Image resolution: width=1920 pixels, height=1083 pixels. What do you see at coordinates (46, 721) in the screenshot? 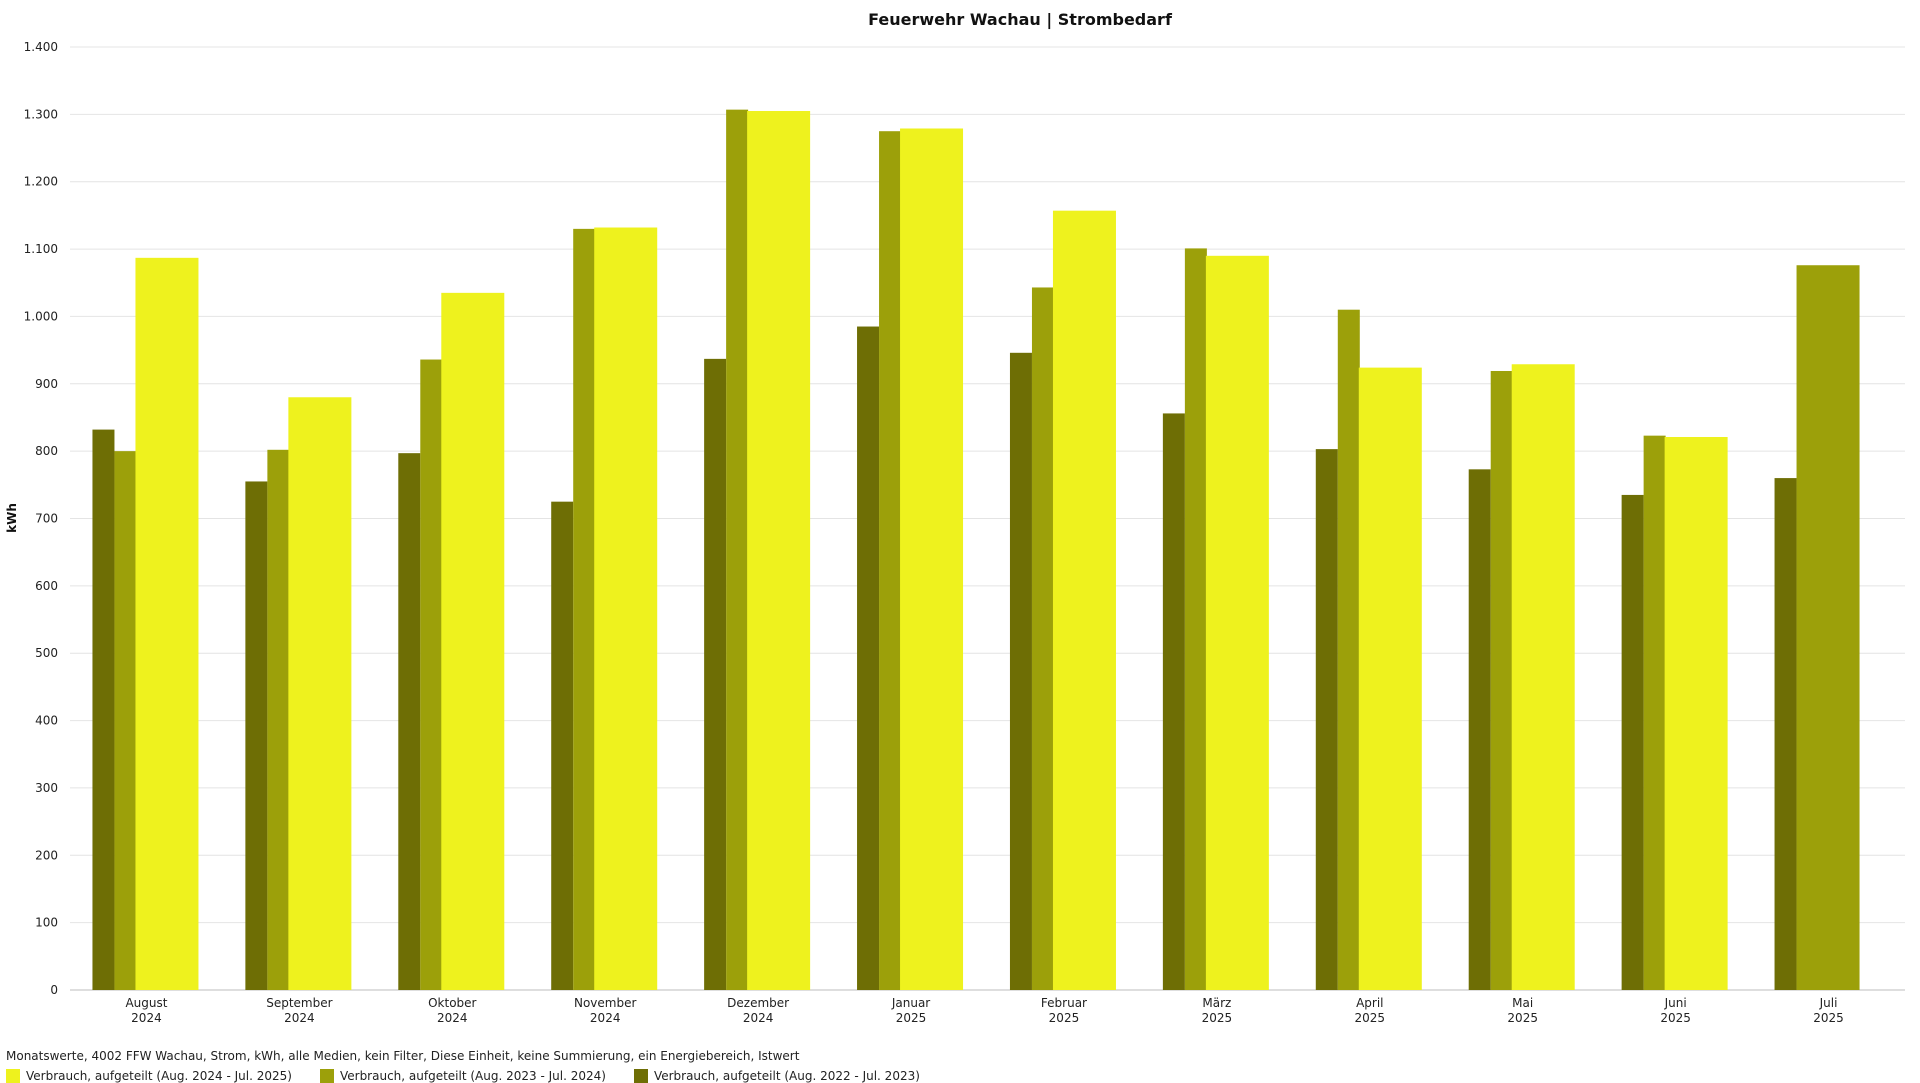
I see `y-tick-label: 400` at bounding box center [46, 721].